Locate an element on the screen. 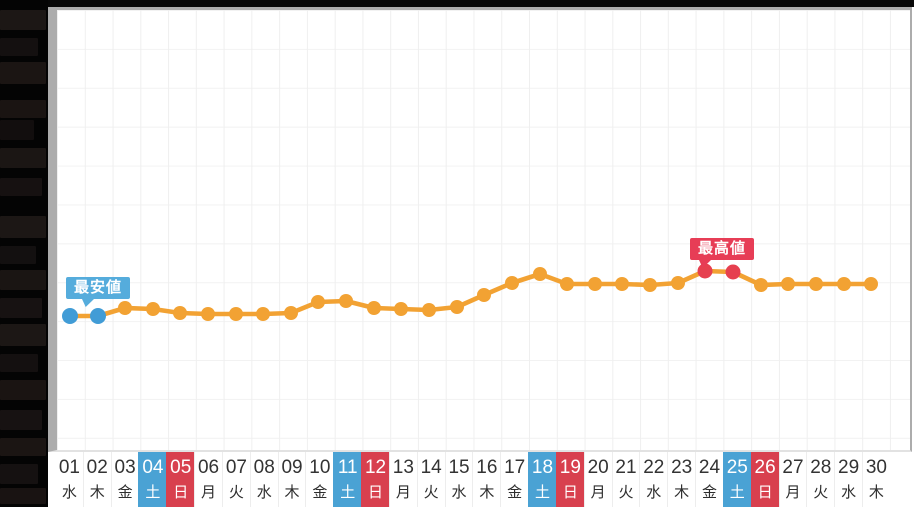 The image size is (914, 507). redacted-header-bar is located at coordinates (481, 3).